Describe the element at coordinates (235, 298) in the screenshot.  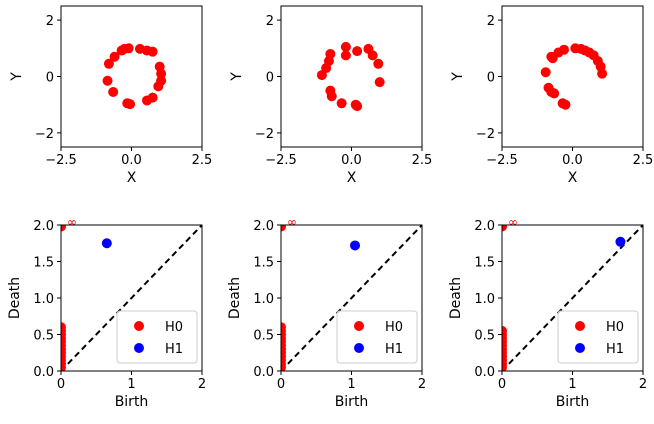
I see `y-axis-label: Death` at that location.